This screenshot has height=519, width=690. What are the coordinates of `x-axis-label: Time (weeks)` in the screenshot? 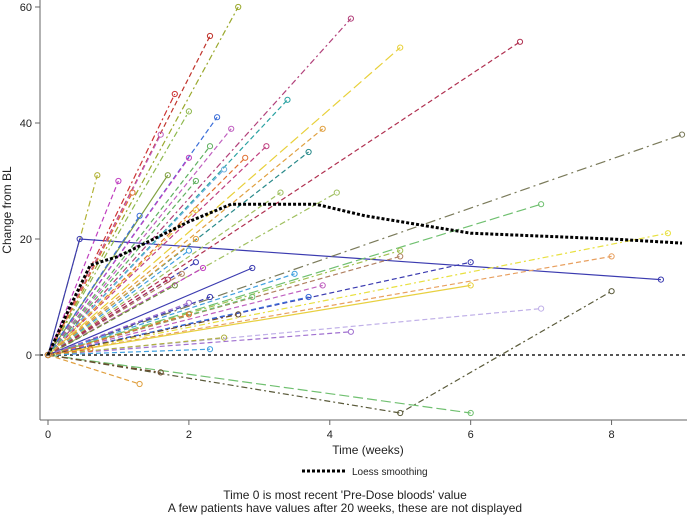 It's located at (368, 450).